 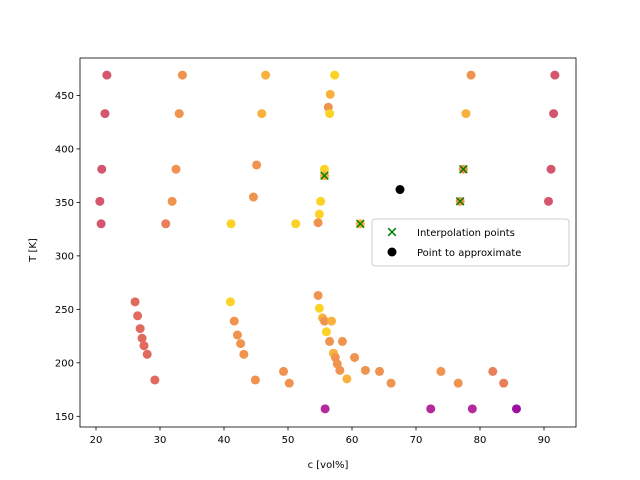 I want to click on legend-label-approximation: Point to approximate, so click(x=469, y=253).